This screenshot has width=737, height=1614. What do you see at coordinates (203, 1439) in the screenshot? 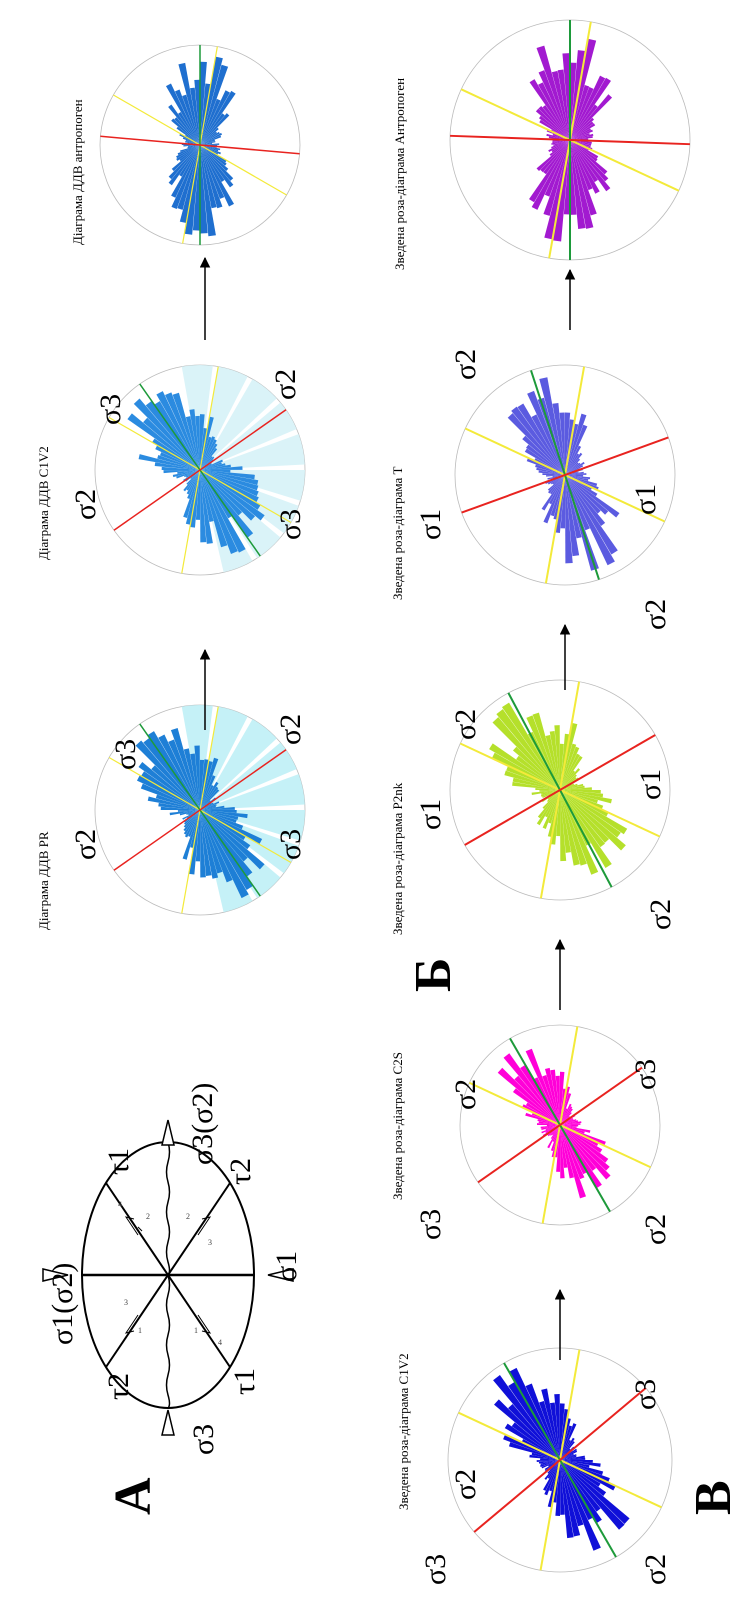
I see `label-sigma3: σ3` at bounding box center [203, 1439].